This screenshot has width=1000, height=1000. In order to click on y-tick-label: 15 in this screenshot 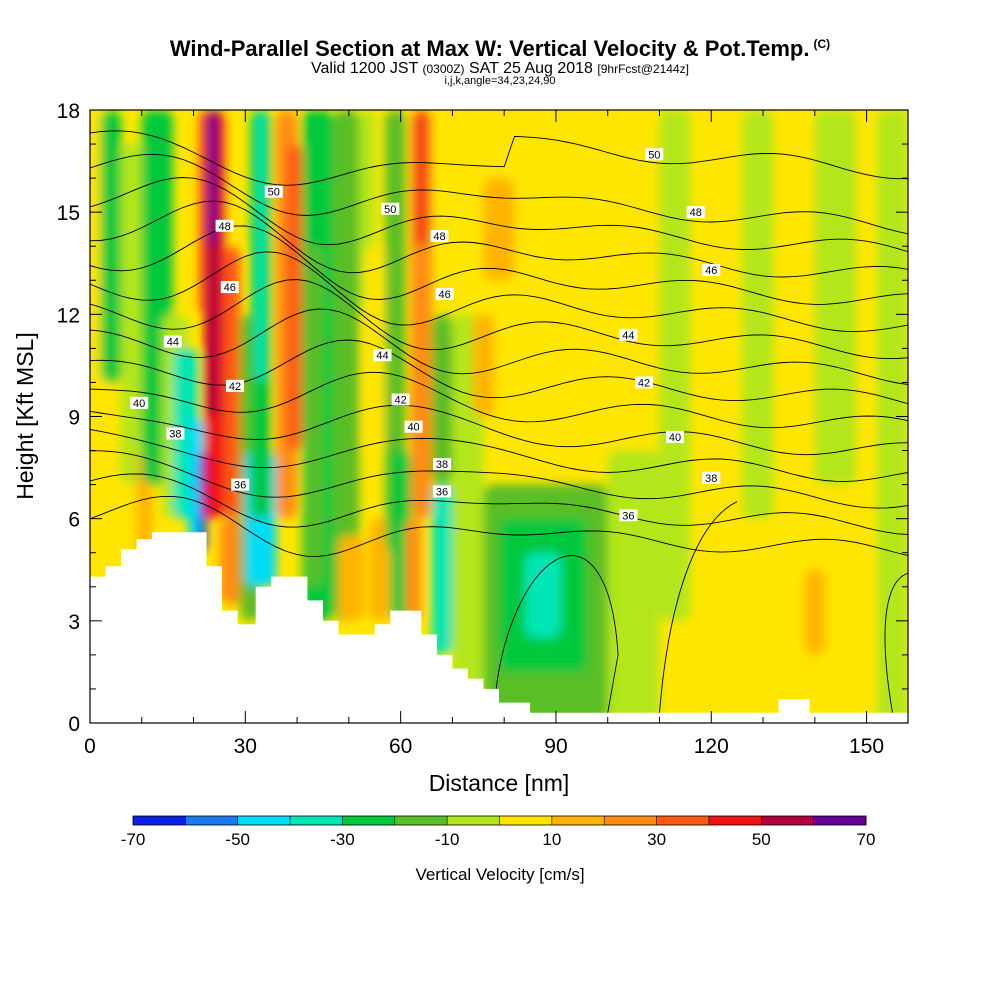, I will do `click(68, 213)`.